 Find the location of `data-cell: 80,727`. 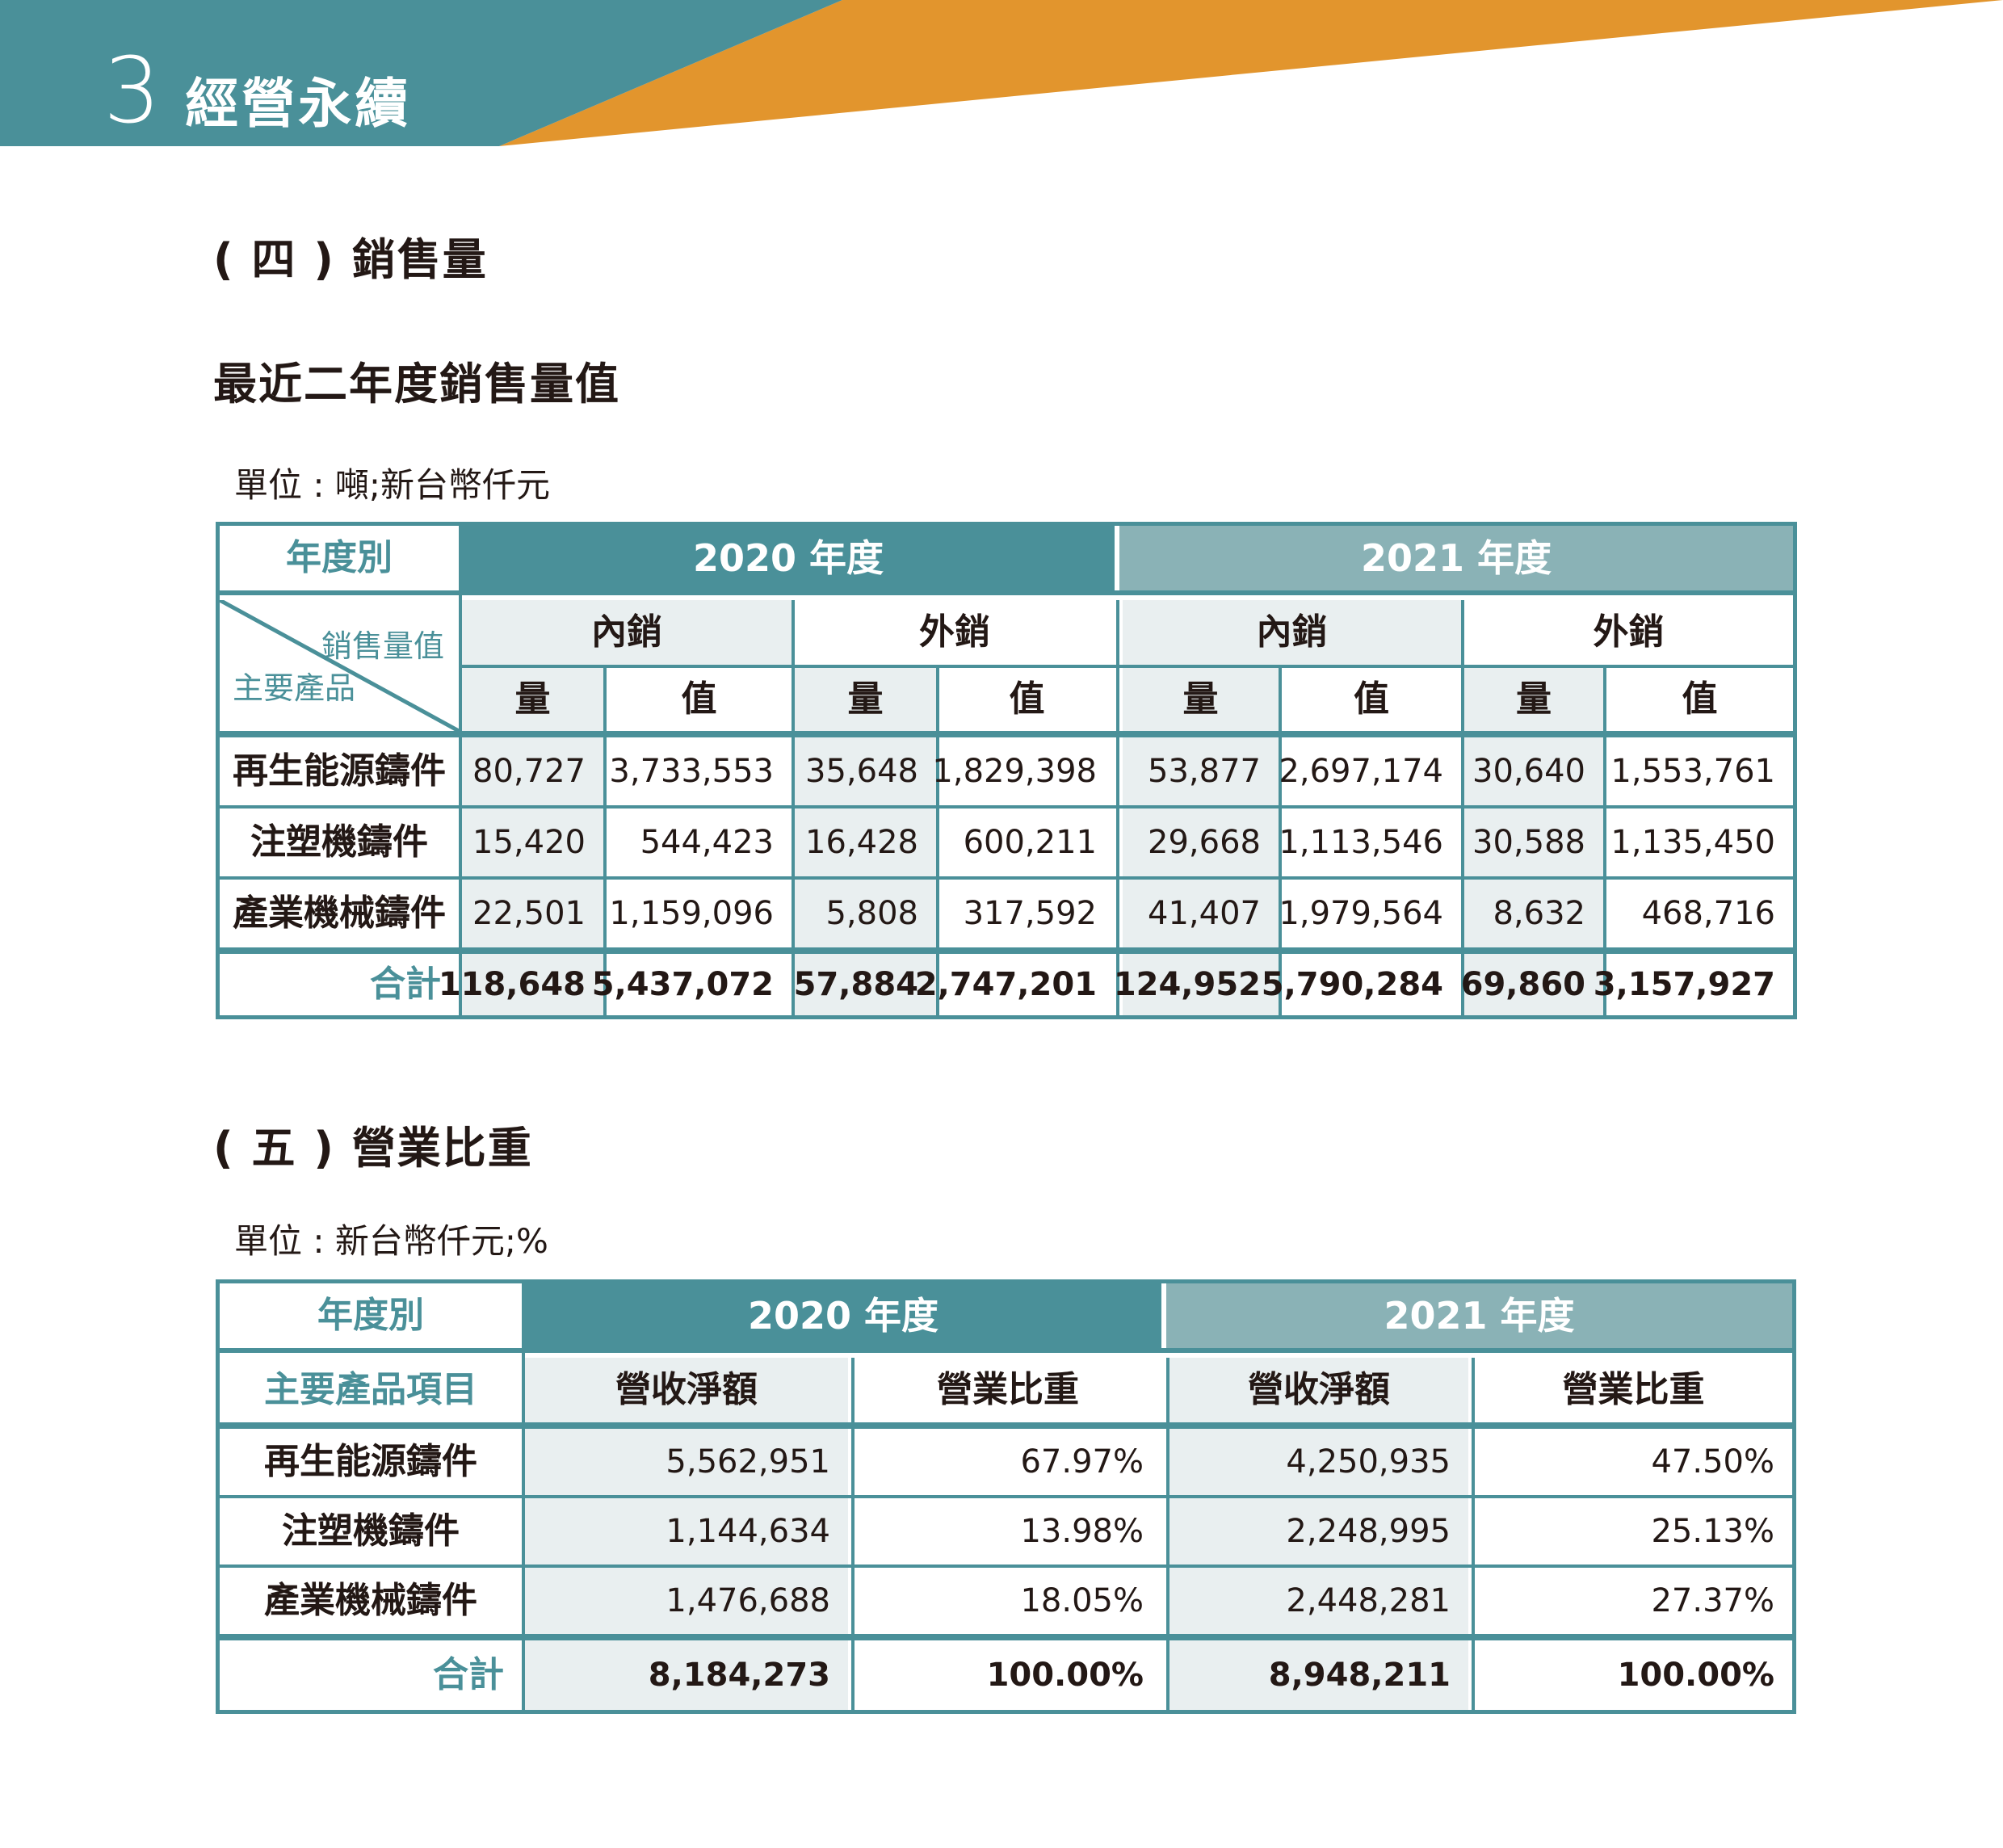

data-cell: 80,727 is located at coordinates (532, 771).